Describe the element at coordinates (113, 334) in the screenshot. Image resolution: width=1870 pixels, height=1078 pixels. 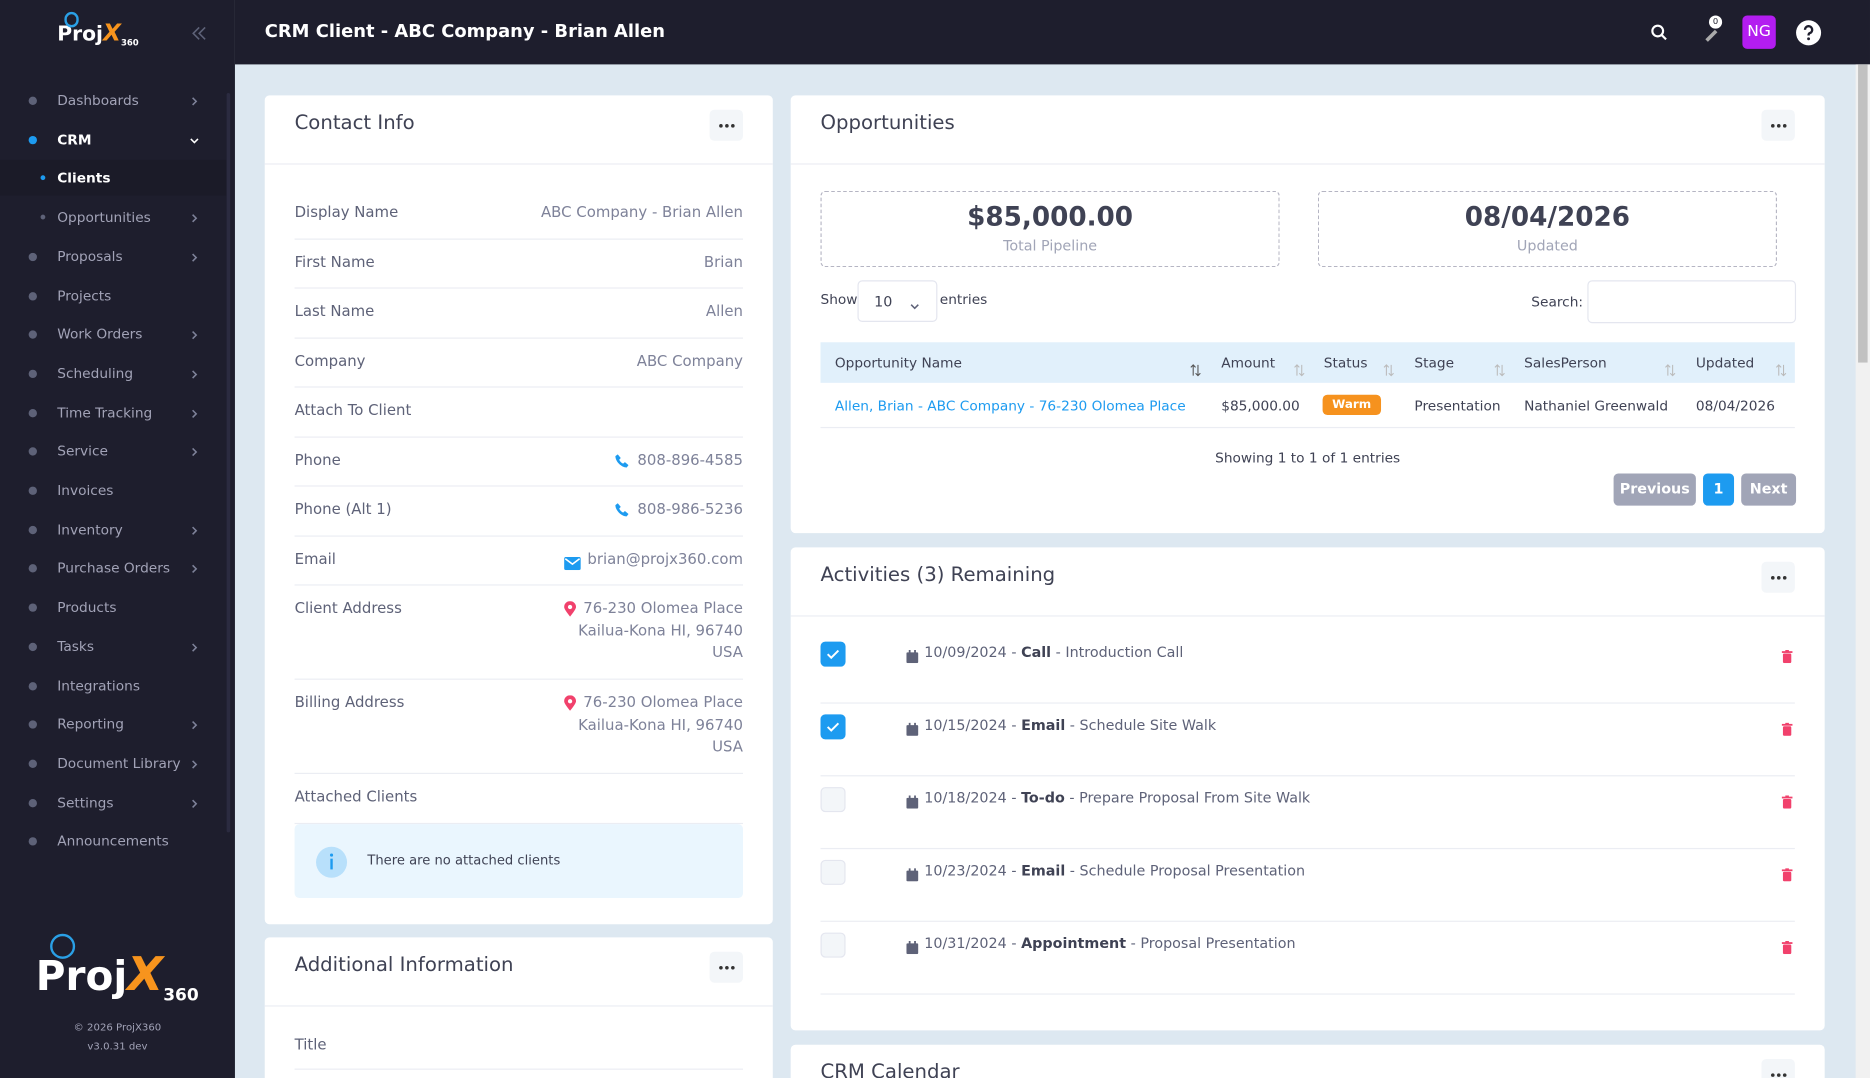
I see `nav-item: Work Orders` at that location.